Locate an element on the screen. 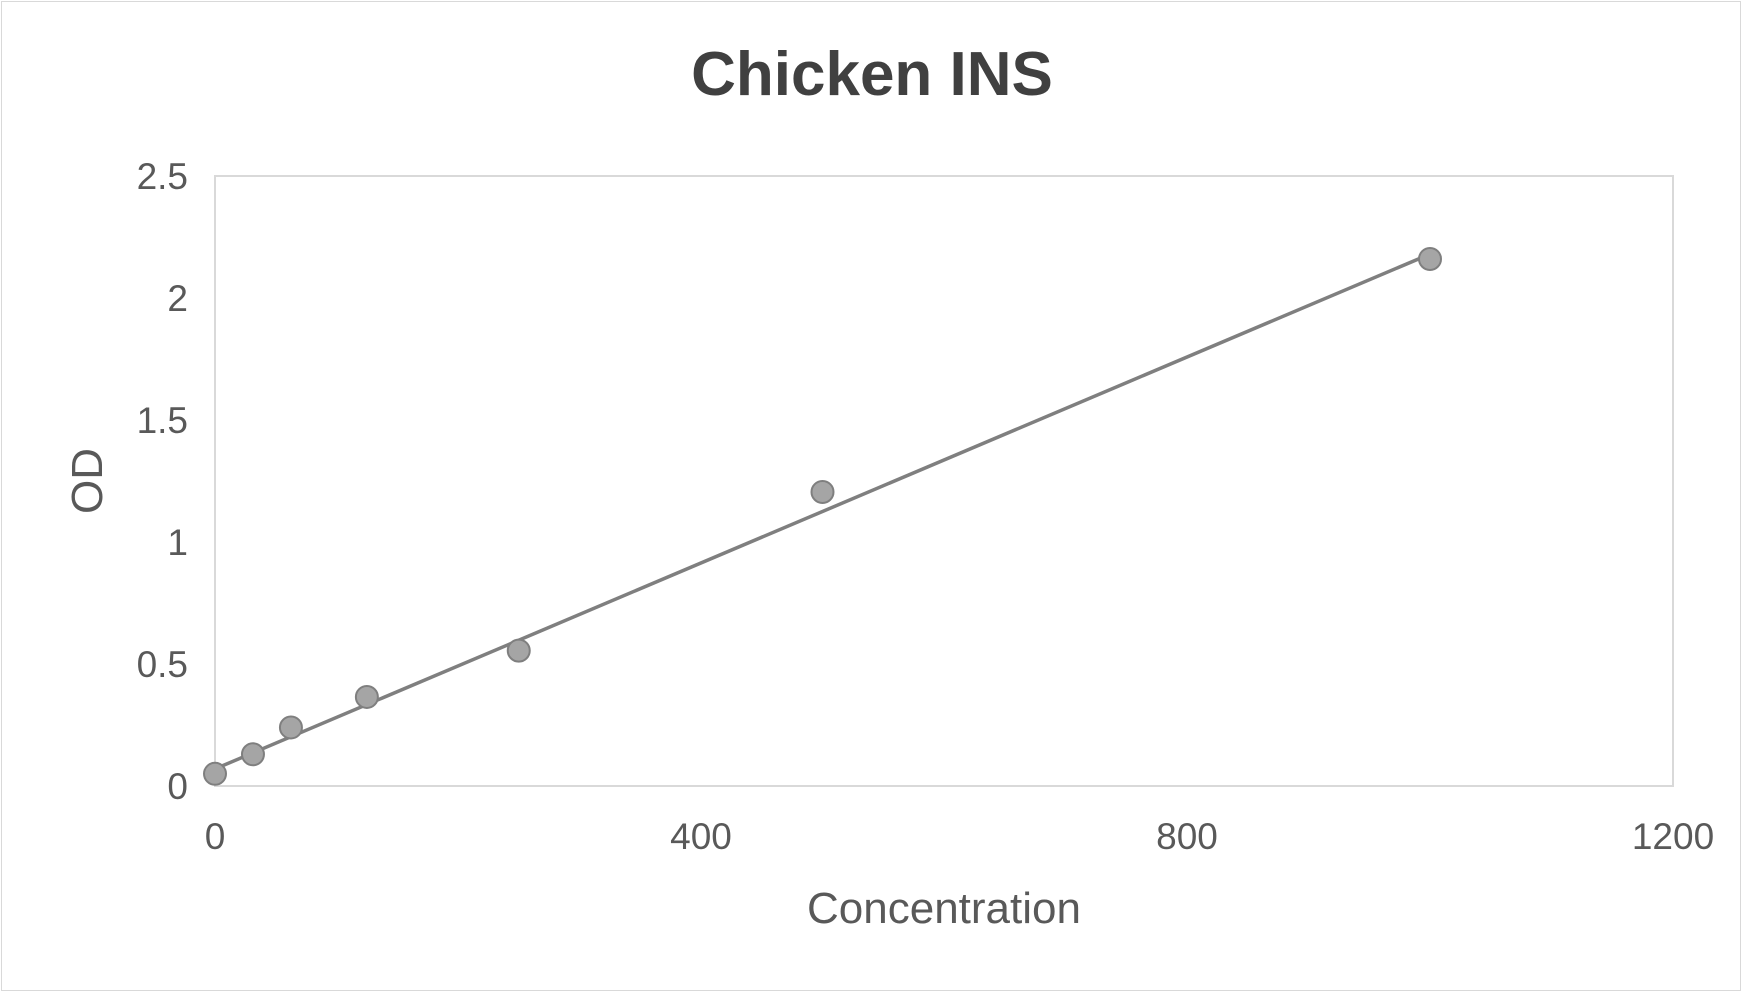 The width and height of the screenshot is (1744, 994). x-tick-label: 400 is located at coordinates (701, 836).